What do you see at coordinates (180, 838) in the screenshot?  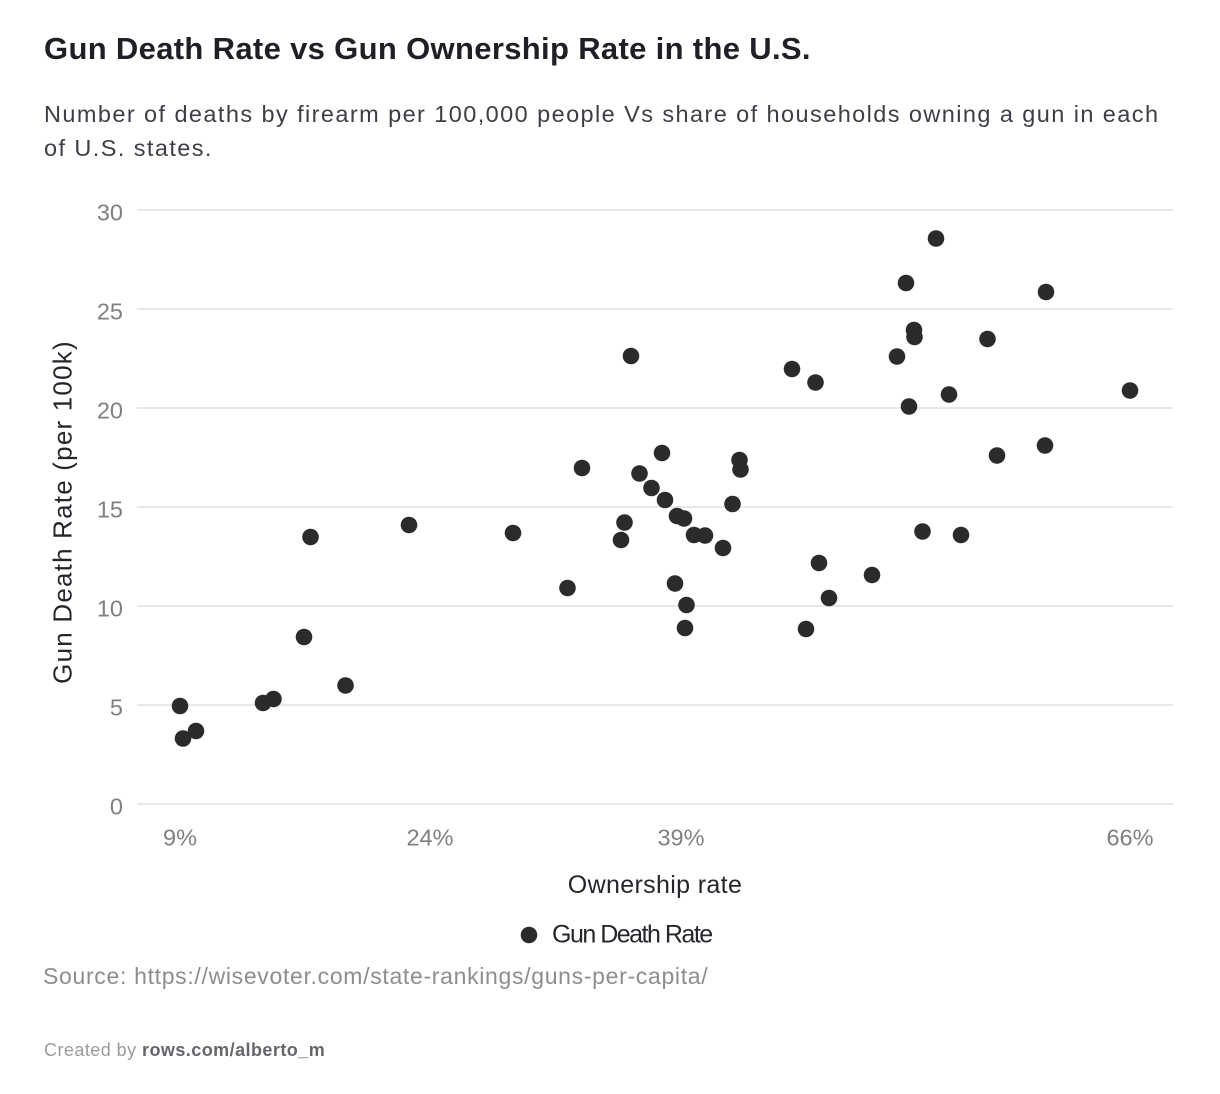 I see `svg-text: 9%` at bounding box center [180, 838].